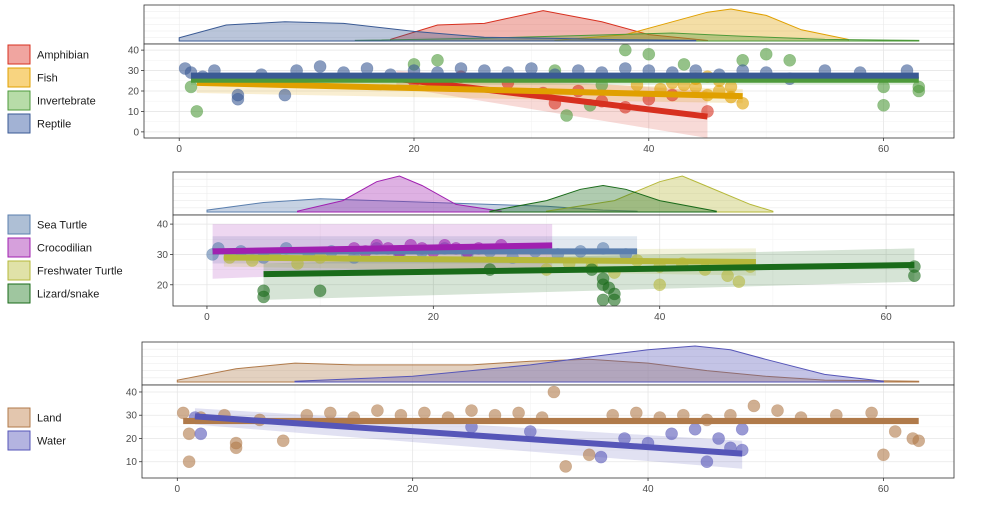 This screenshot has width=983, height=513. Describe the element at coordinates (136, 132) in the screenshot. I see `y-tick-label: 0` at that location.